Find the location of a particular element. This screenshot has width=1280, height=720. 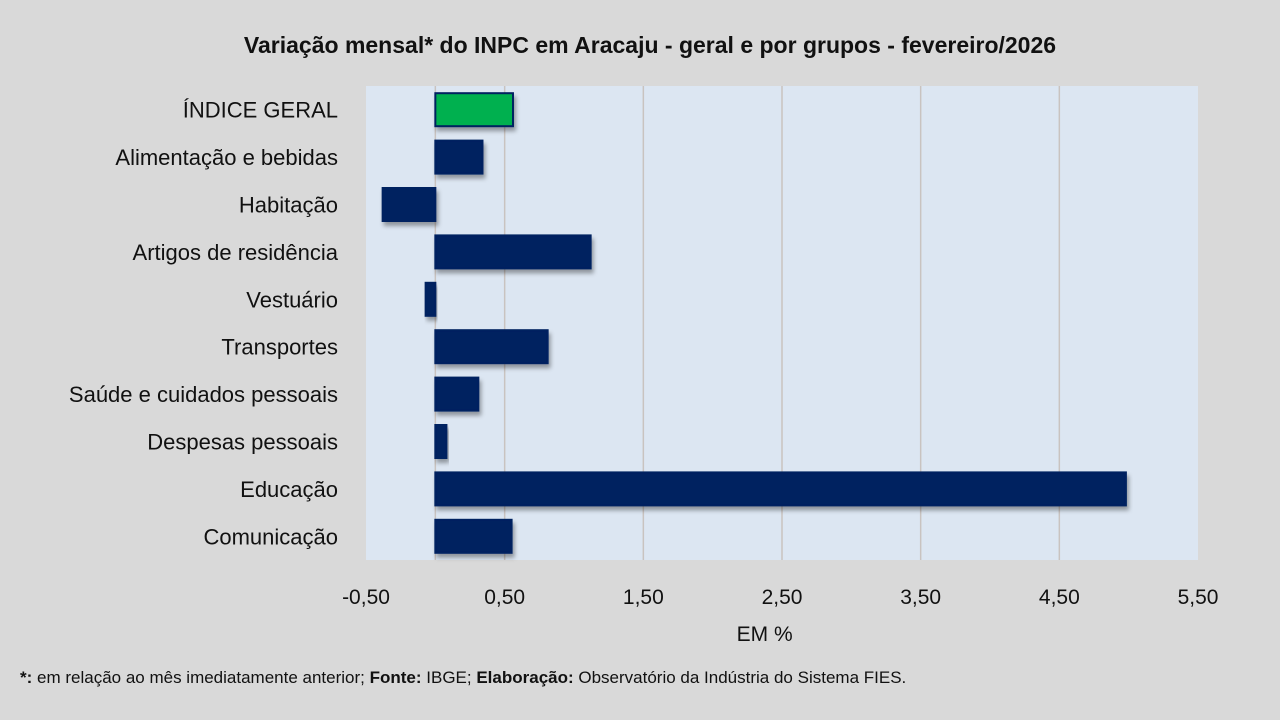

x-tick-label: 1,50 is located at coordinates (643, 597).